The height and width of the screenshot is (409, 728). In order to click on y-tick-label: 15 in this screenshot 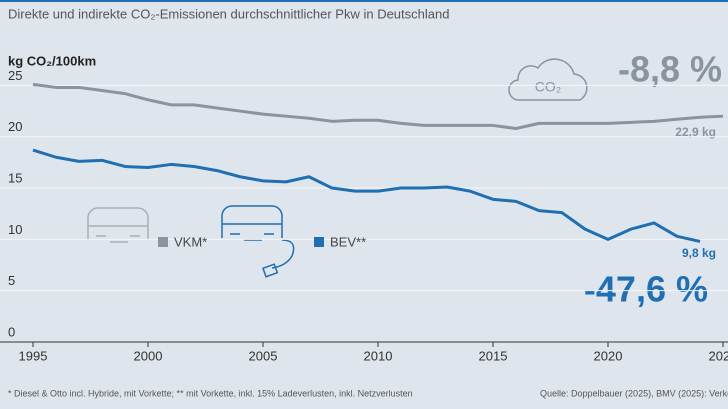, I will do `click(15, 177)`.